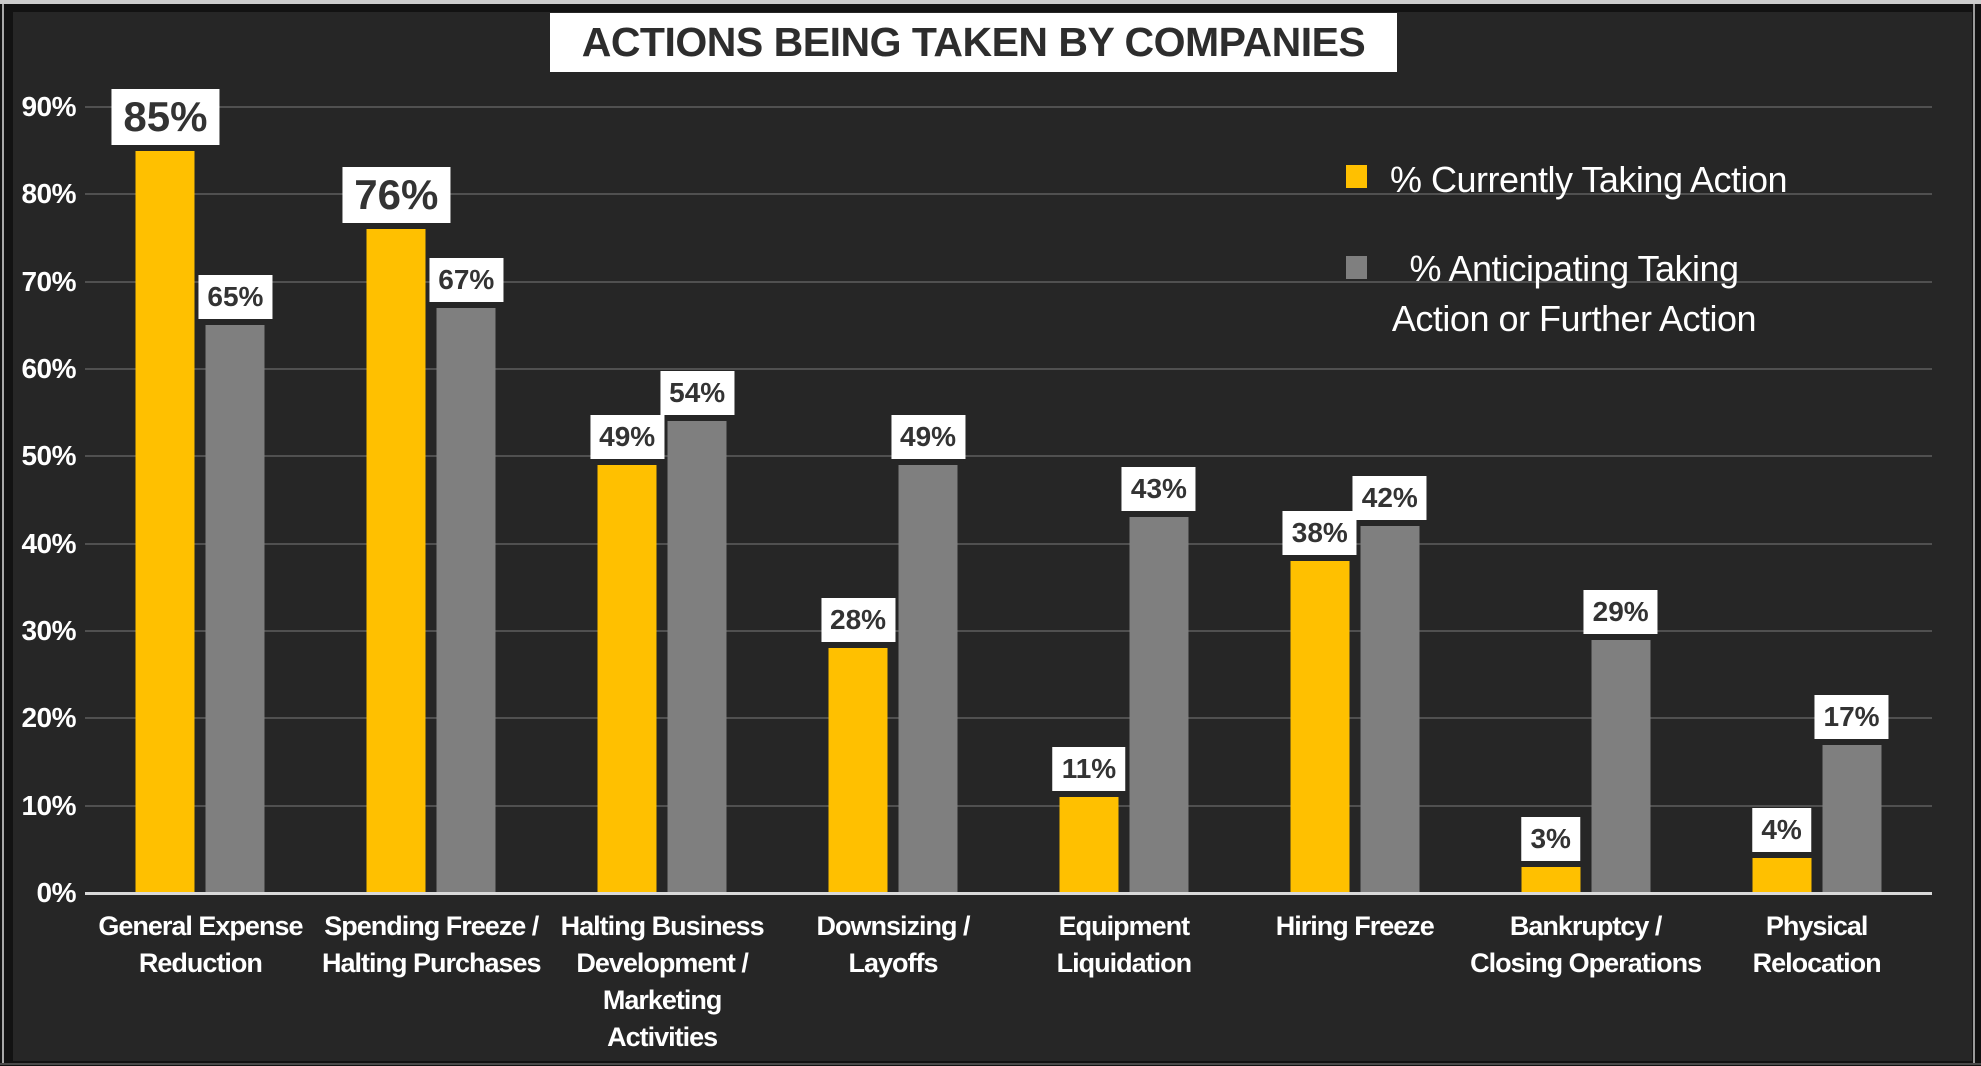  What do you see at coordinates (200, 982) in the screenshot?
I see `x-label-1: General Expense Reduction` at bounding box center [200, 982].